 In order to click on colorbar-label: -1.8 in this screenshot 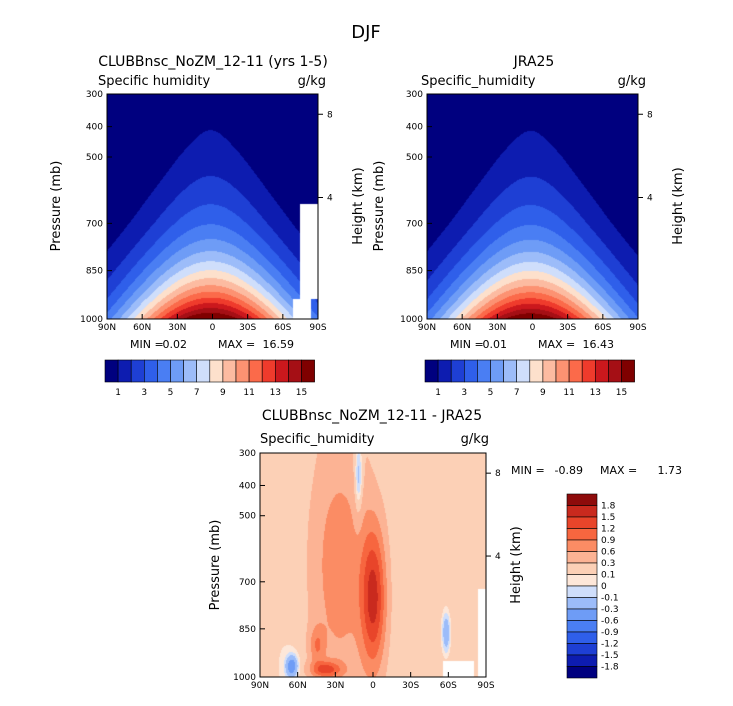, I will do `click(610, 668)`.